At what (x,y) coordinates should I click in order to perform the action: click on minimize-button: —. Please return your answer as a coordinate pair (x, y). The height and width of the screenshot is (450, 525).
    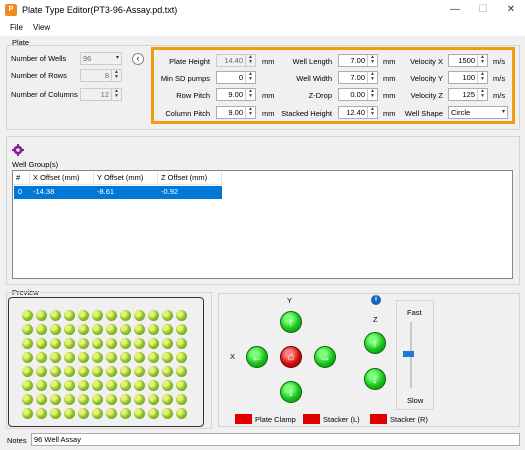
    Looking at the image, I should click on (455, 9).